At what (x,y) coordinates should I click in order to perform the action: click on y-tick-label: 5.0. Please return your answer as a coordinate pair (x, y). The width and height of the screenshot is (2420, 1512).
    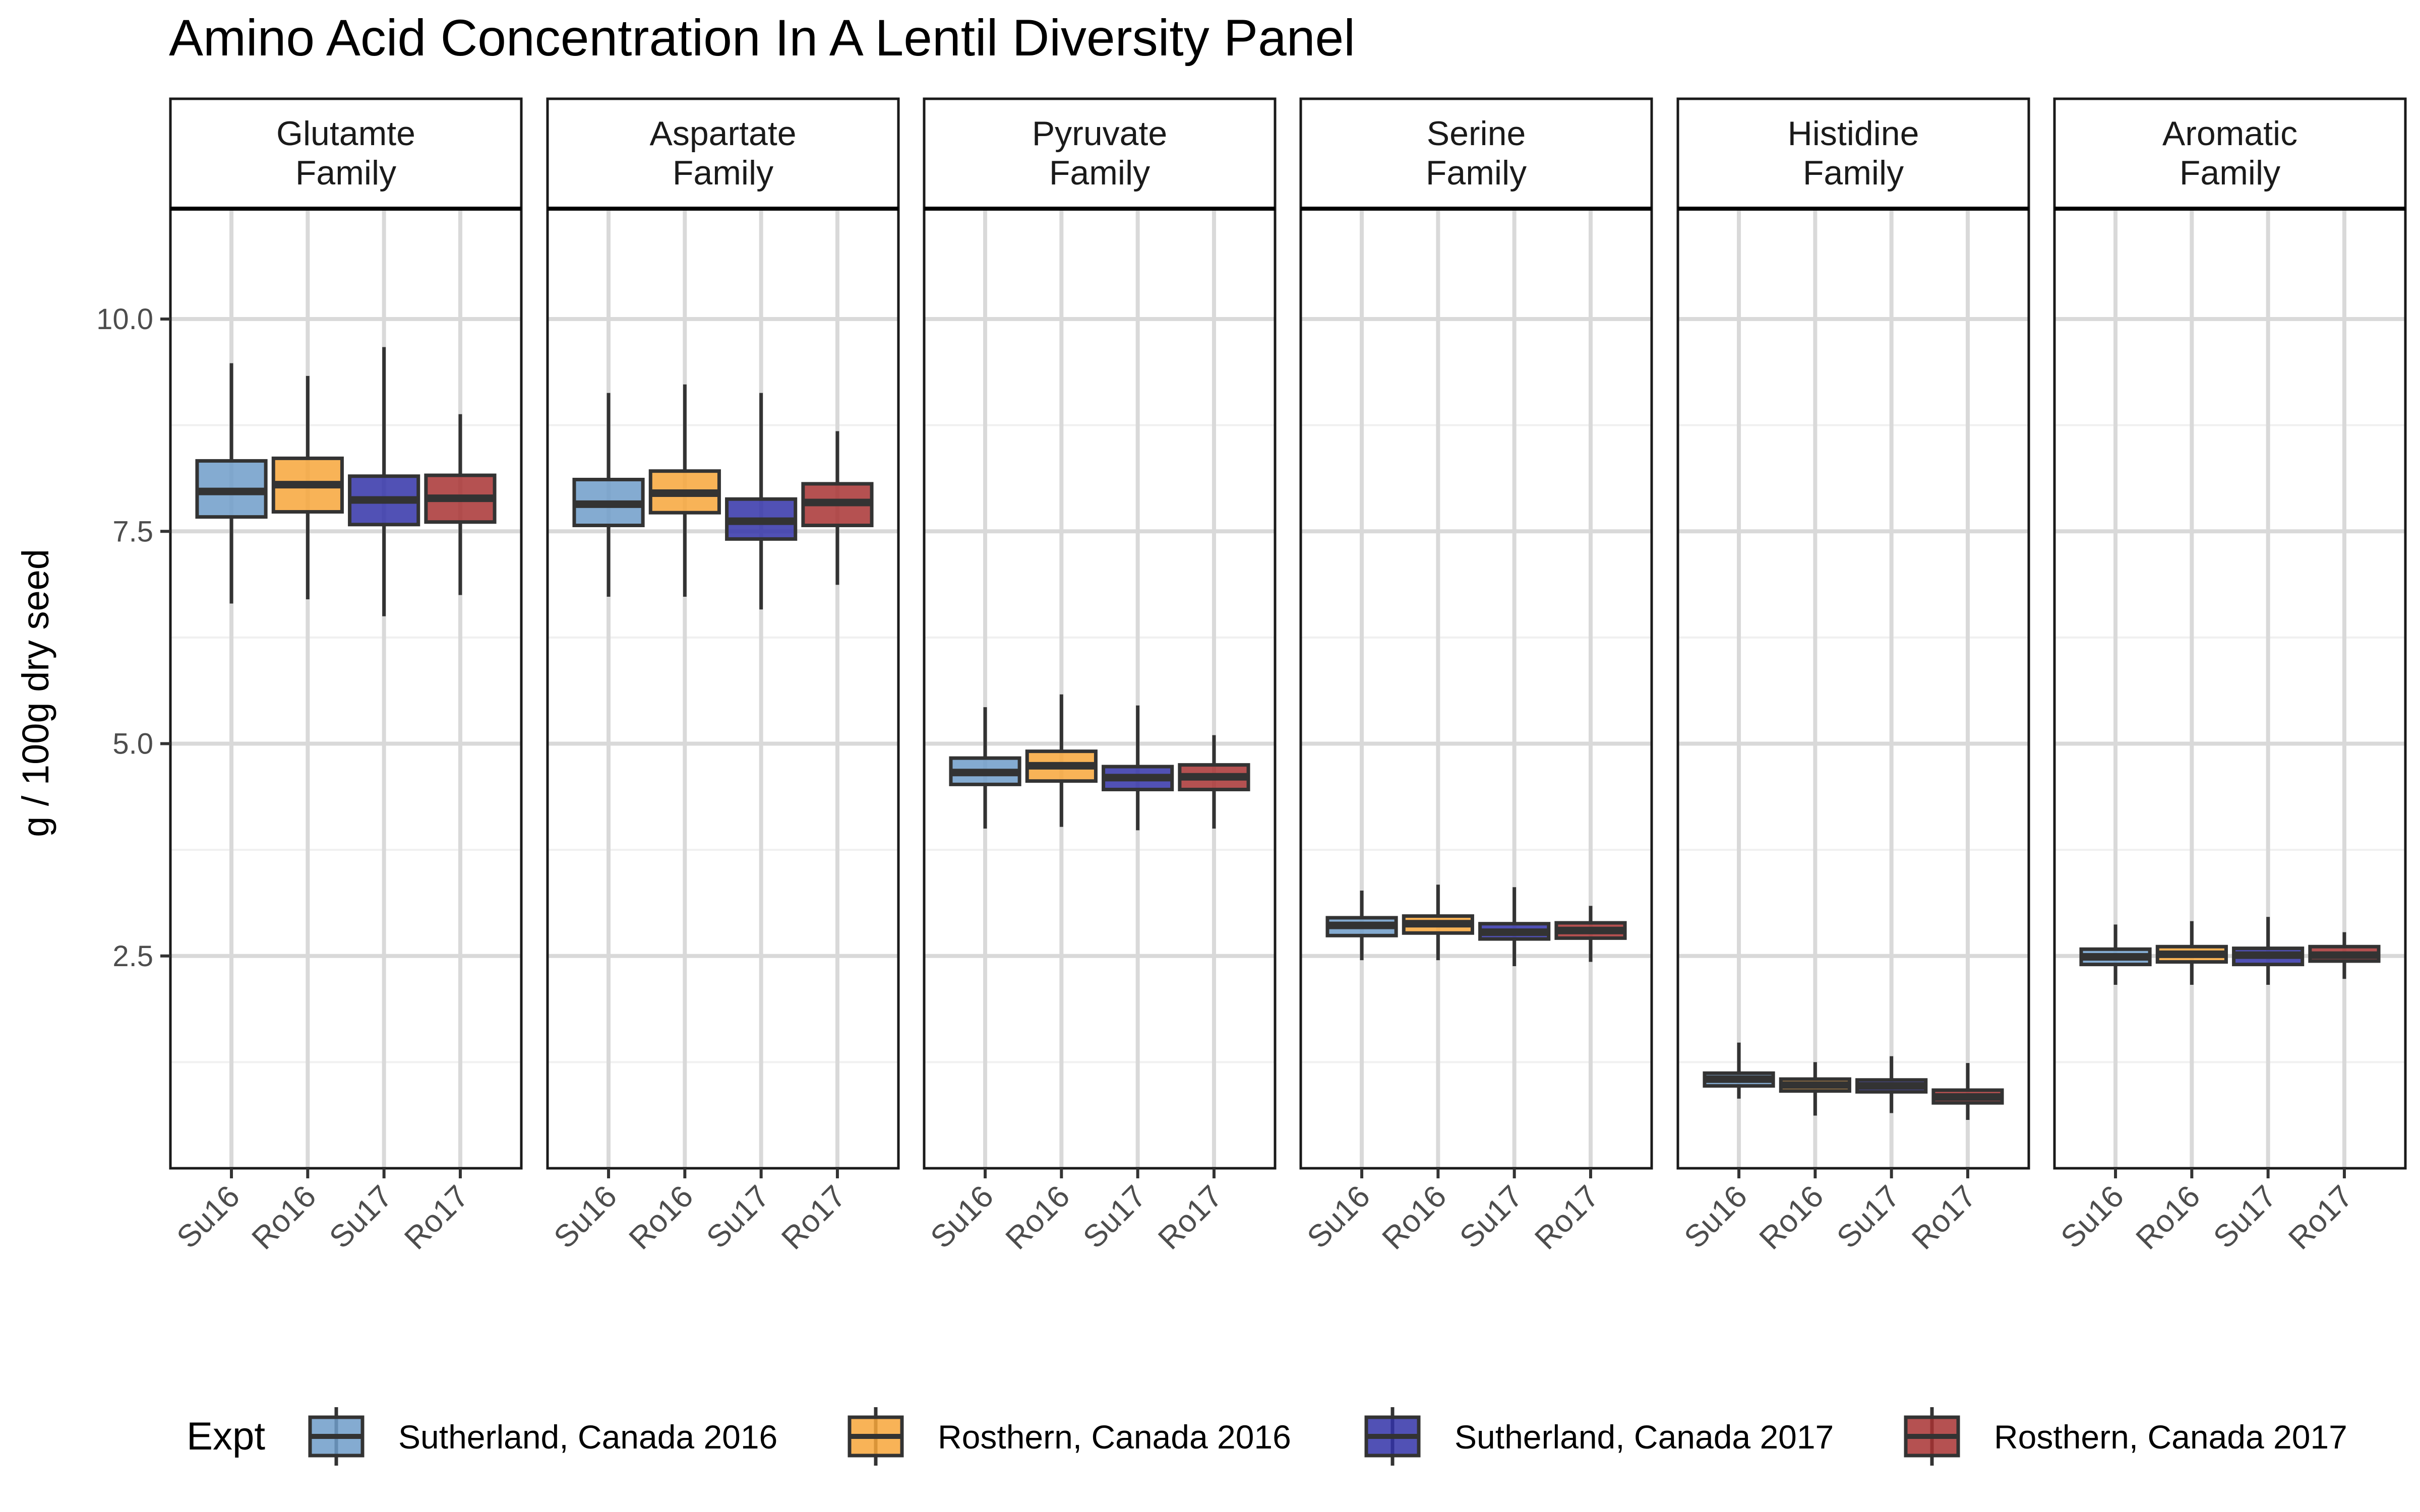
    Looking at the image, I should click on (132, 744).